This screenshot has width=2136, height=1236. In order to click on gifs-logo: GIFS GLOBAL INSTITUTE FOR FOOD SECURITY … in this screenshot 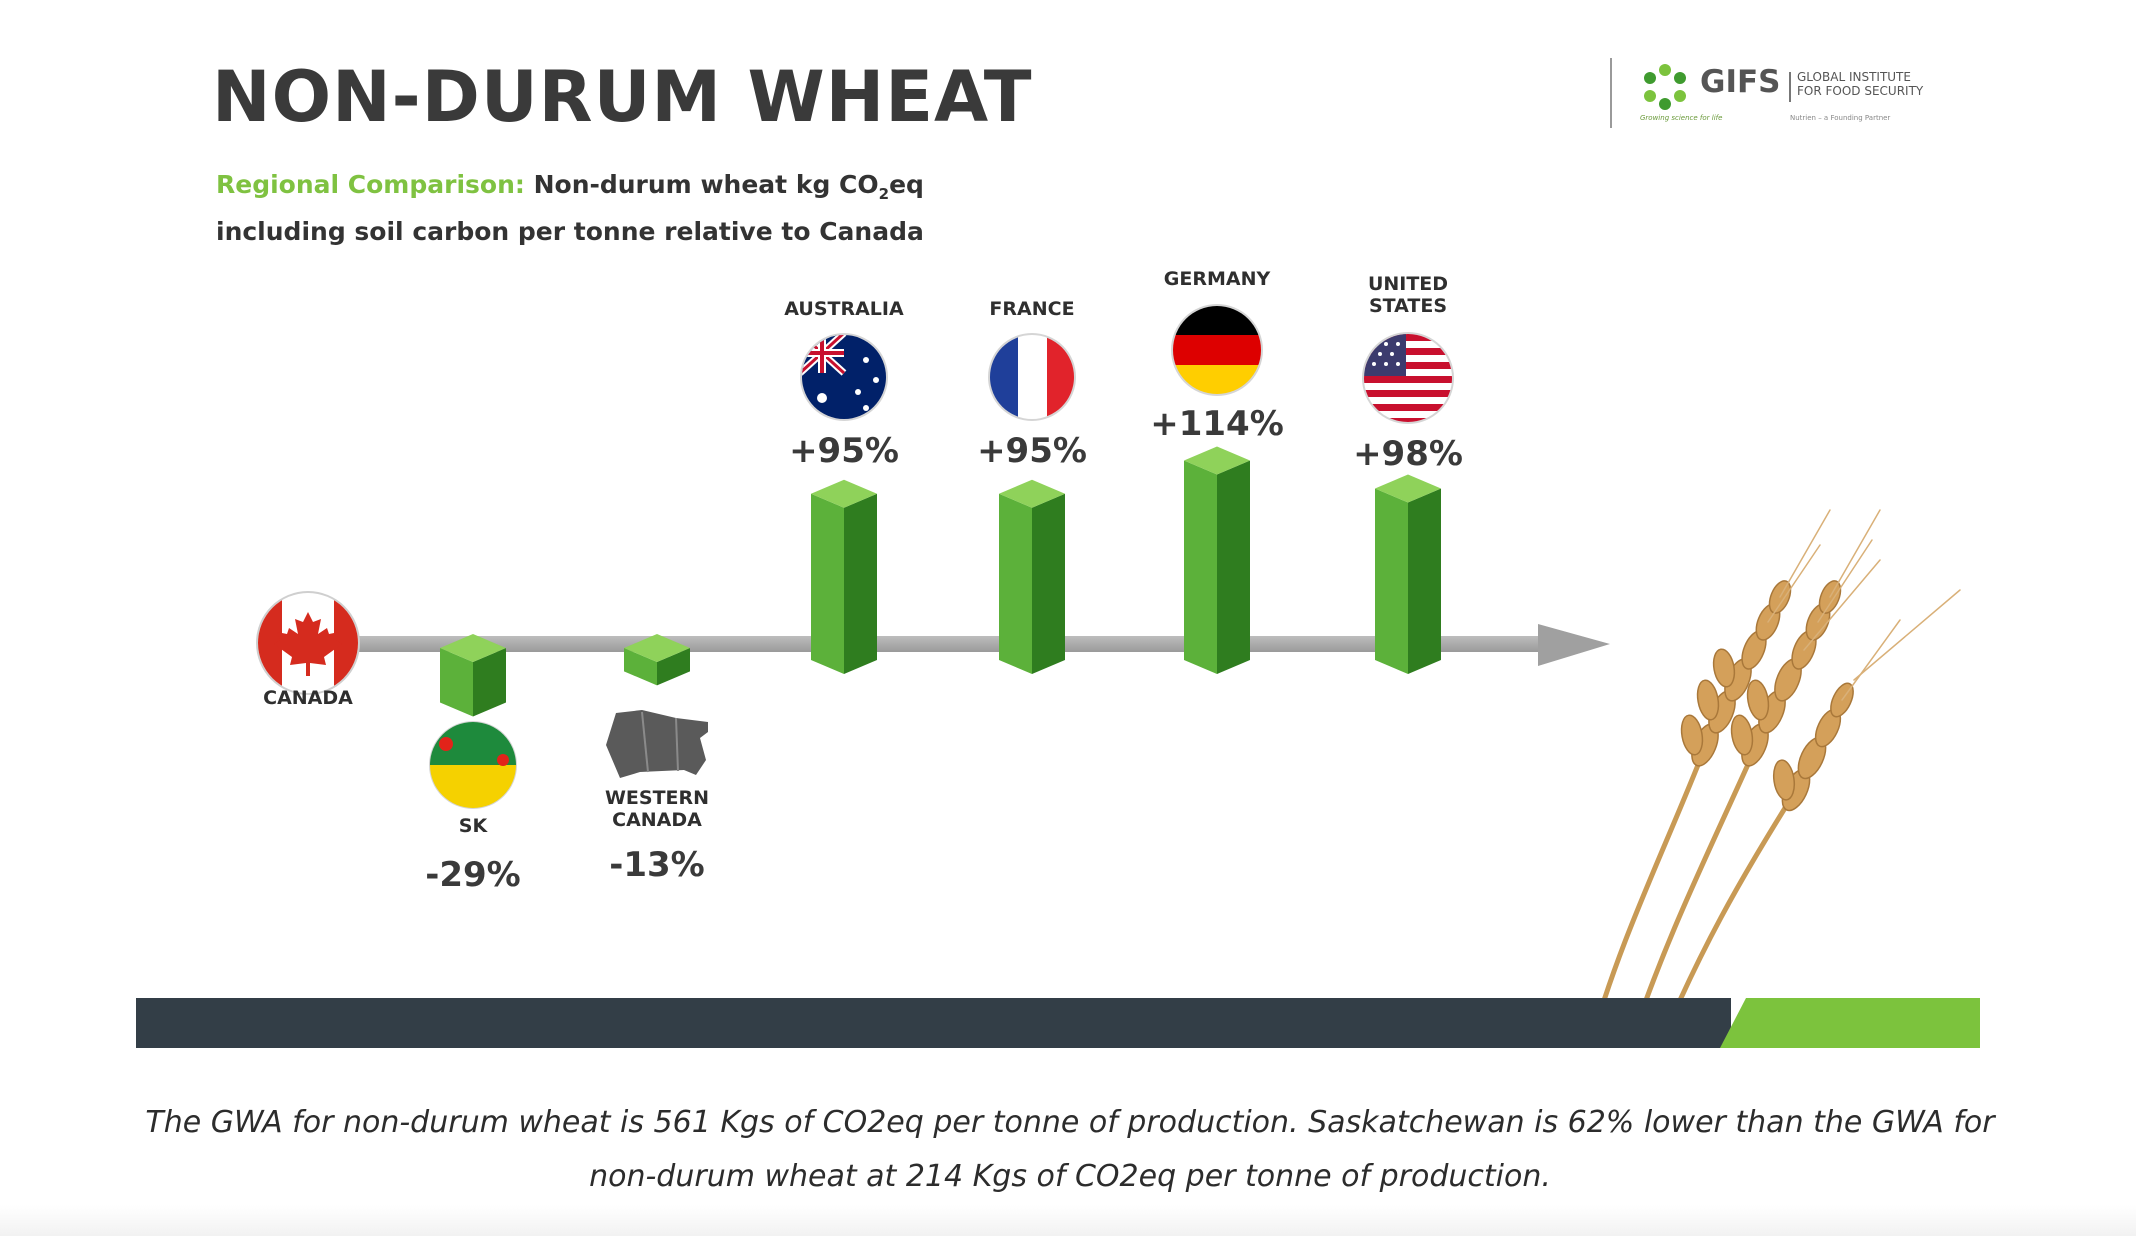, I will do `click(1770, 96)`.